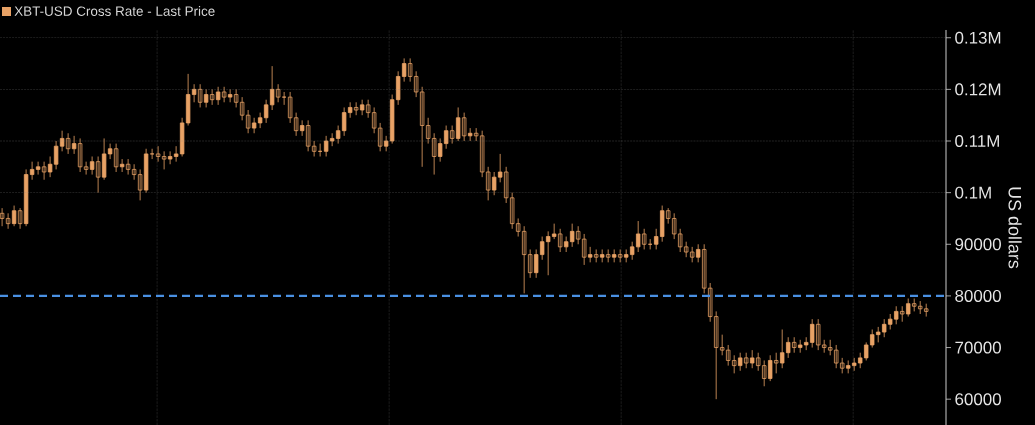  Describe the element at coordinates (978, 295) in the screenshot. I see `y-tick-label: 80000` at that location.